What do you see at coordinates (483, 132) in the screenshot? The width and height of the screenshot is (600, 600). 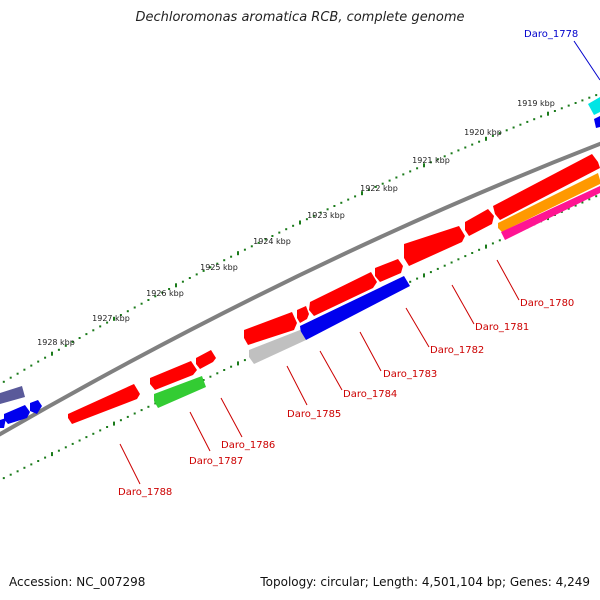 I see `scale-label-1920: 1920 kbp` at bounding box center [483, 132].